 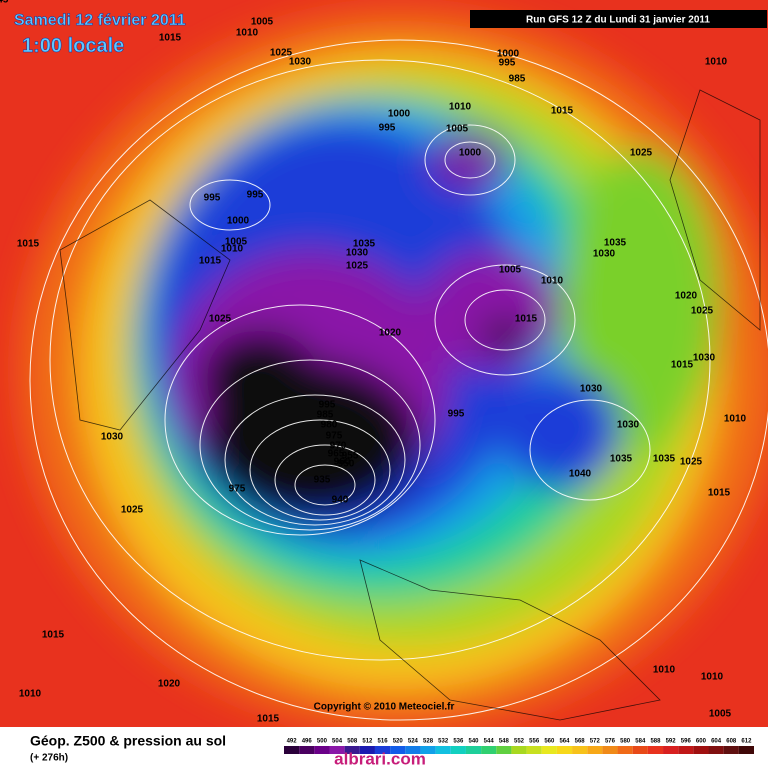 What do you see at coordinates (337, 742) in the screenshot?
I see `scale-label: 504` at bounding box center [337, 742].